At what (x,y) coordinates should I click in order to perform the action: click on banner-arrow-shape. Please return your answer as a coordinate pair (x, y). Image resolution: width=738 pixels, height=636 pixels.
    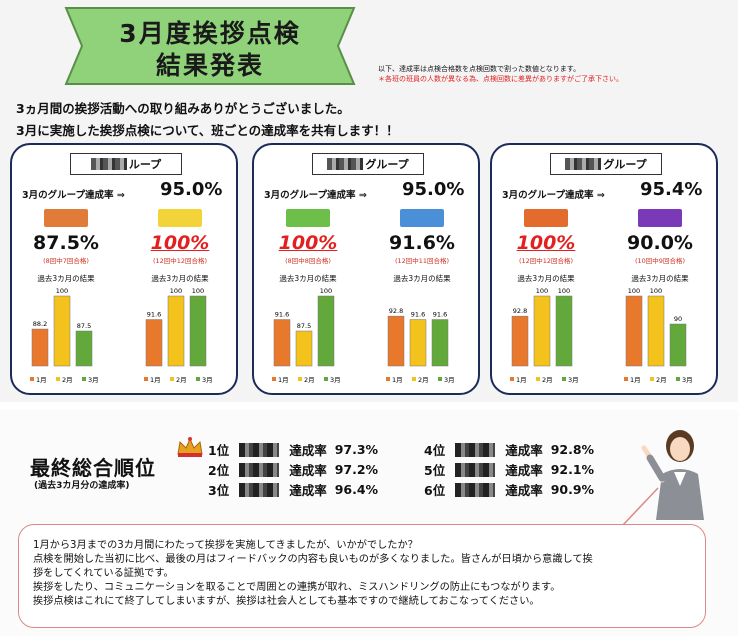
    Looking at the image, I should click on (210, 46).